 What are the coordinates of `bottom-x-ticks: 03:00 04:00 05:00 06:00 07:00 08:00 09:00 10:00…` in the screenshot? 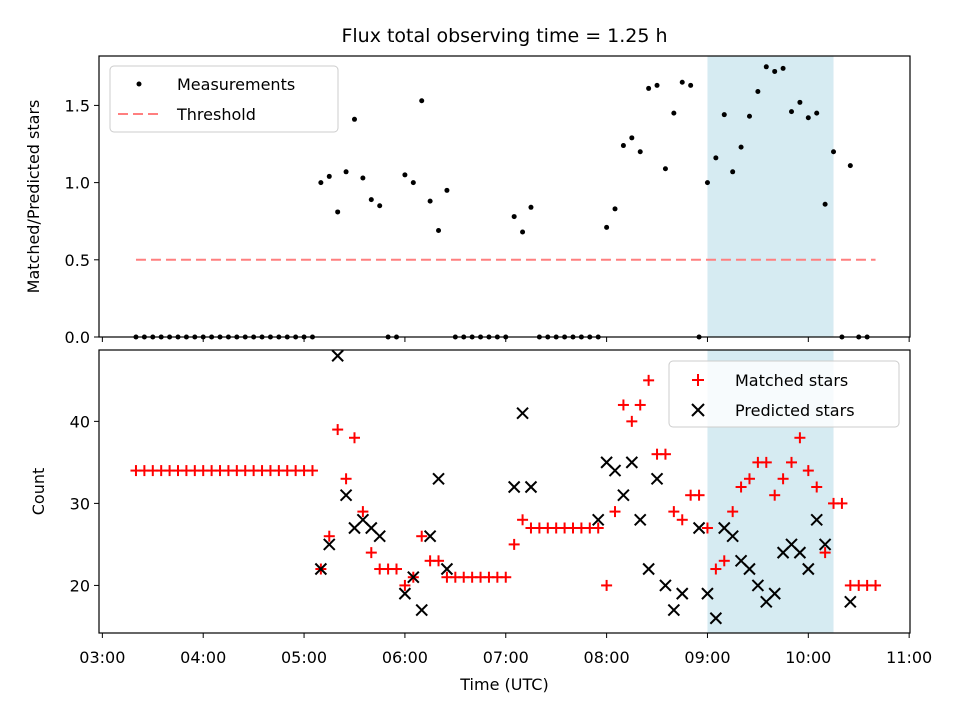 It's located at (505, 650).